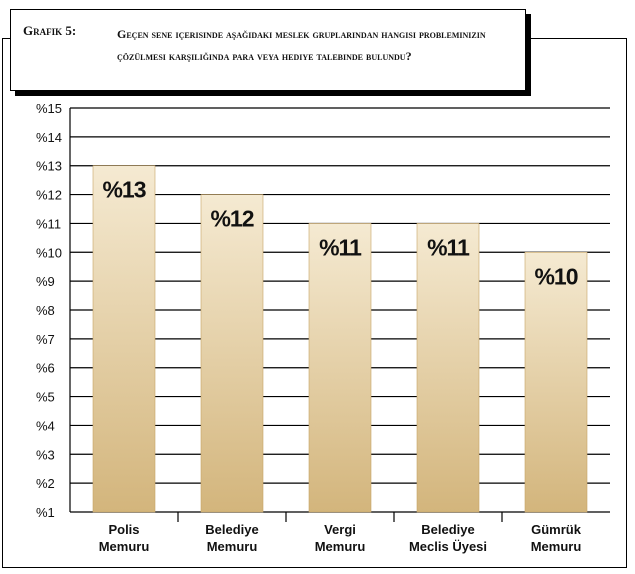 The image size is (635, 574). What do you see at coordinates (49, 108) in the screenshot?
I see `y-tick-label: %15` at bounding box center [49, 108].